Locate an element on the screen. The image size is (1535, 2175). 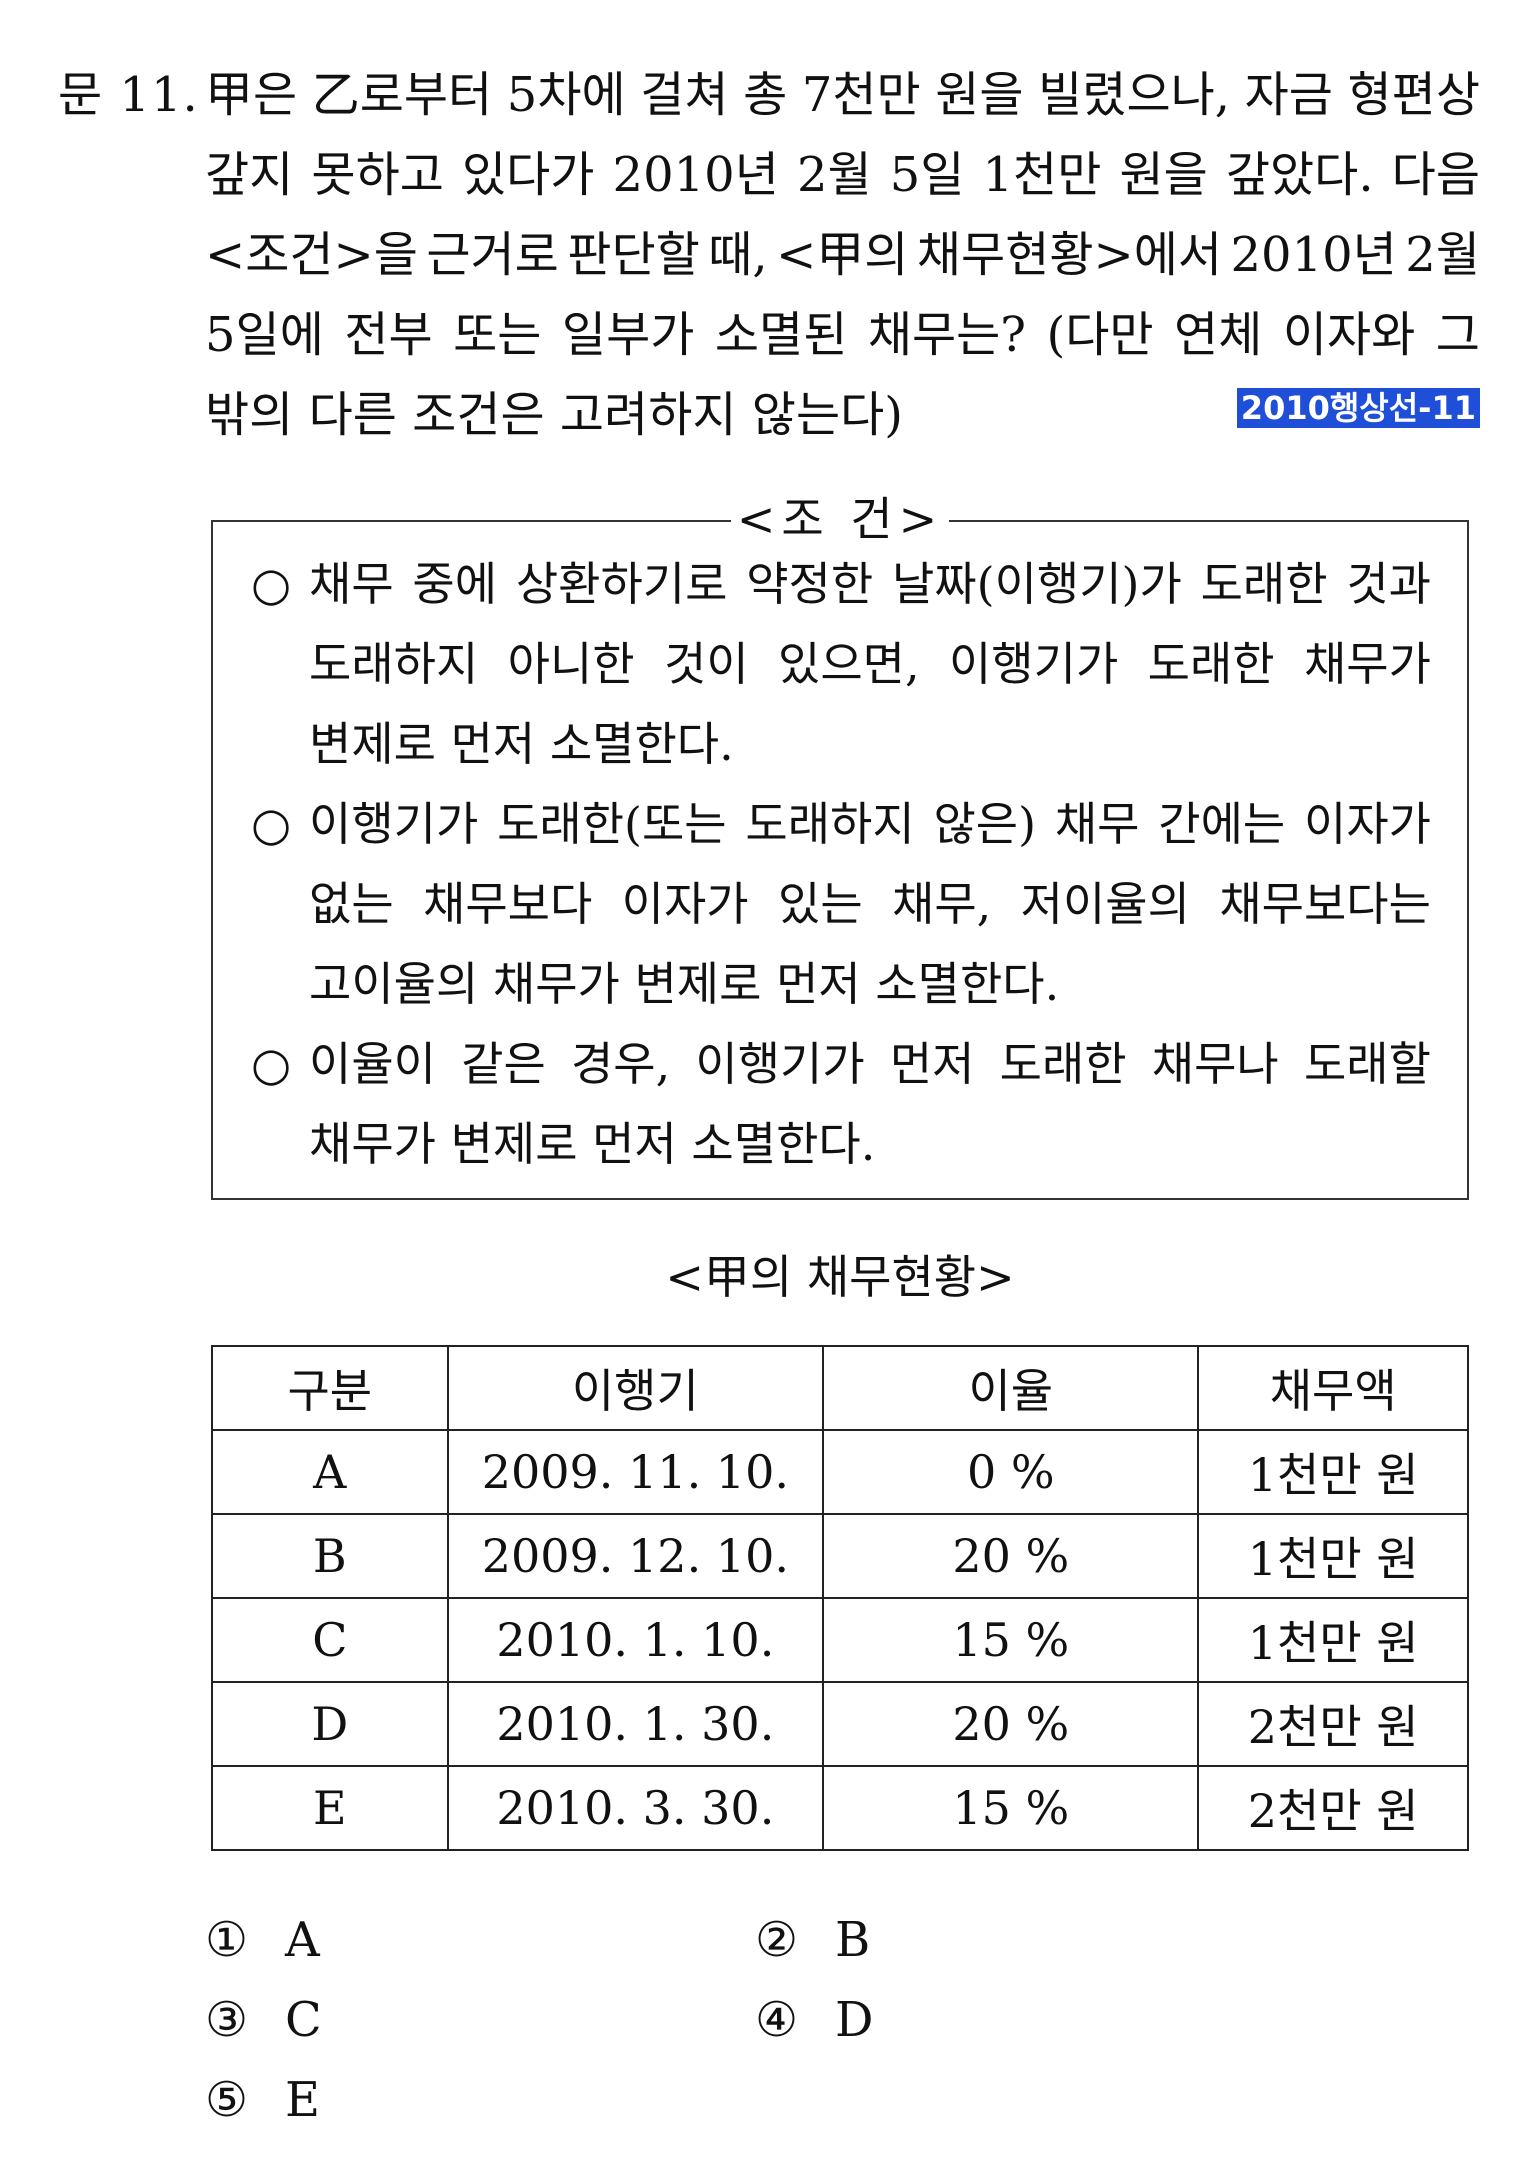
condition-line: ○ 이율이 같은 경우, 이행기가 먼저 도래한 채무나 도래할 is located at coordinates (841, 1064).